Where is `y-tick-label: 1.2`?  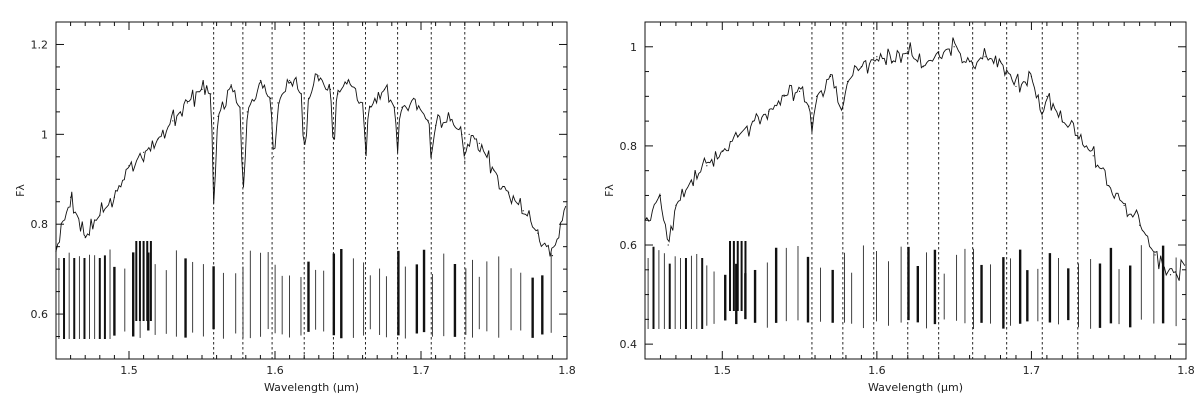 y-tick-label: 1.2 is located at coordinates (40, 44).